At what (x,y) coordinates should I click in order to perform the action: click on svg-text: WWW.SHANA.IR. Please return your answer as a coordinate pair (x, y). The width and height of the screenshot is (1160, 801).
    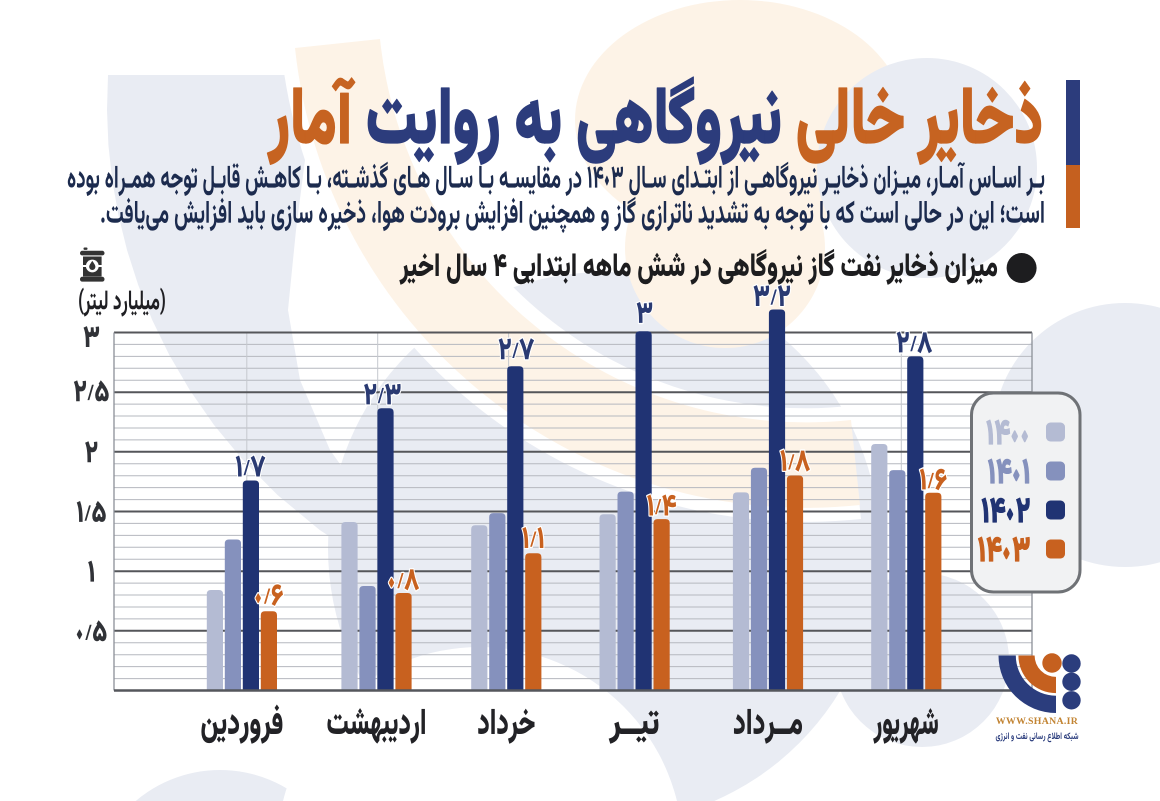
    Looking at the image, I should click on (1037, 721).